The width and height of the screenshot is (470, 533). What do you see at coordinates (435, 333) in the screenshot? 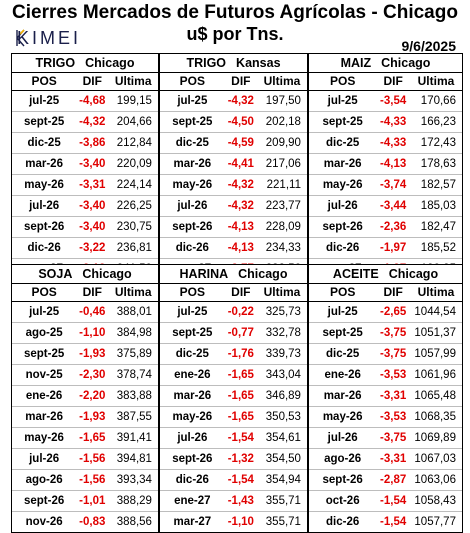
I see `ultima-cell: 1051,37` at bounding box center [435, 333].